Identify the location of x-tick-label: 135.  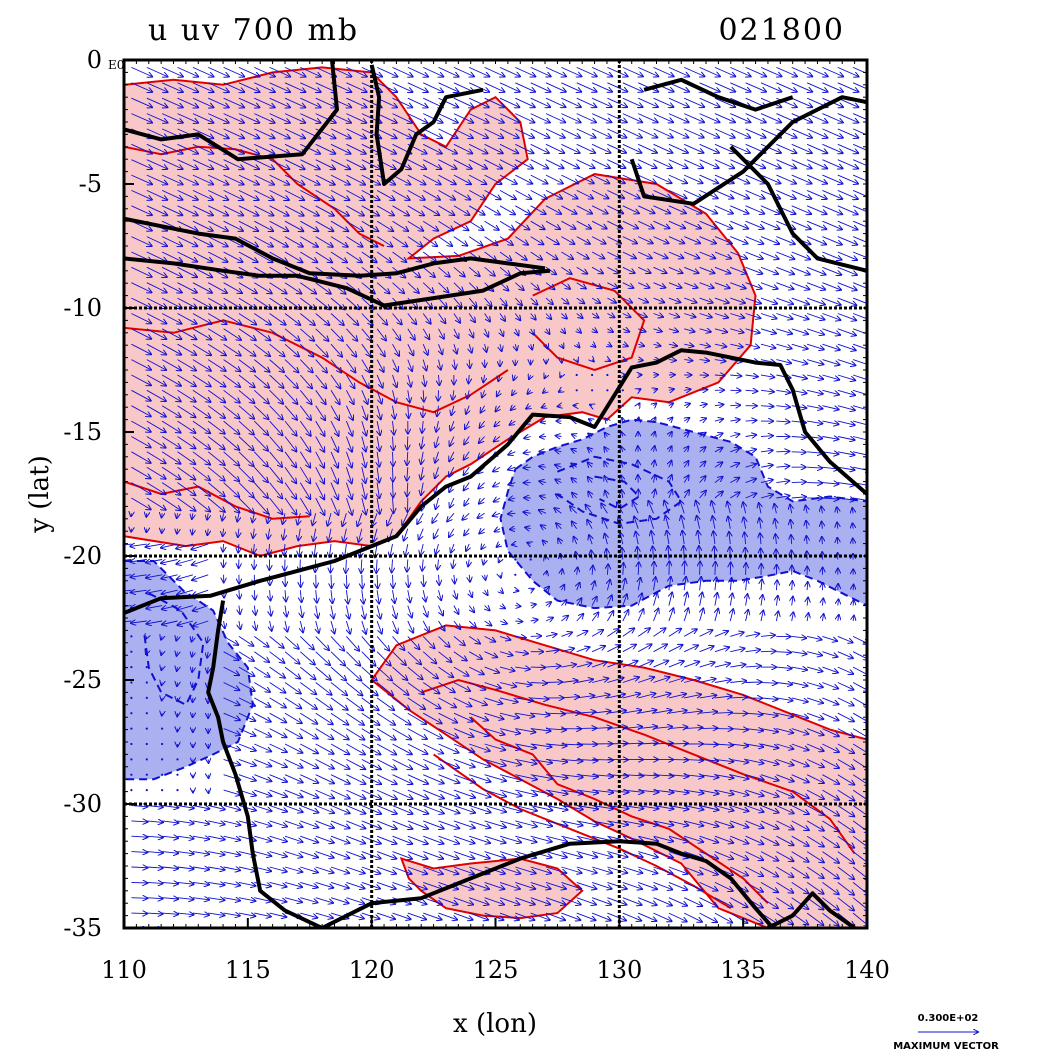
(743, 970).